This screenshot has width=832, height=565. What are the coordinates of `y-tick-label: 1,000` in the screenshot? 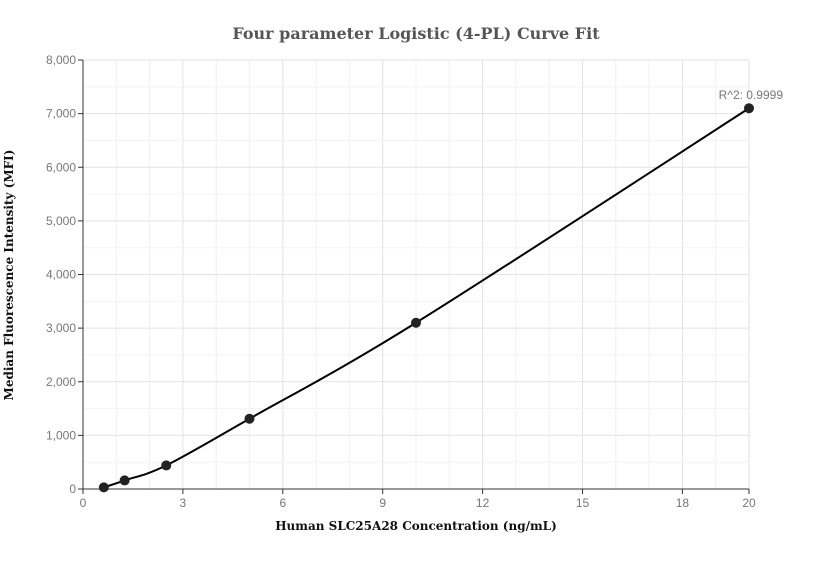 It's located at (61, 435).